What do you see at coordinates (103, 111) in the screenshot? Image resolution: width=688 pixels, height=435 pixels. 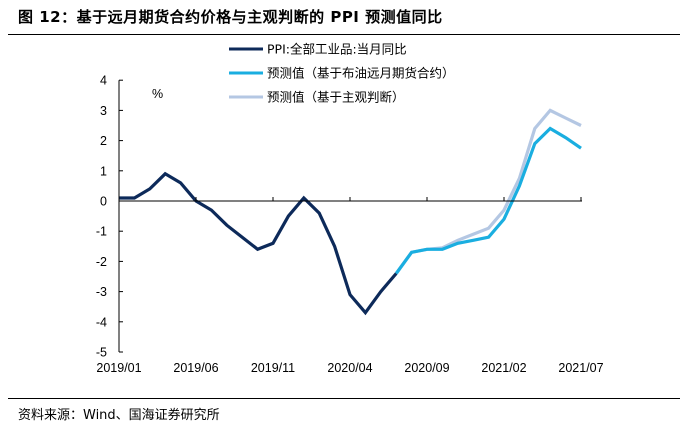 I see `y-tick-label: 3` at bounding box center [103, 111].